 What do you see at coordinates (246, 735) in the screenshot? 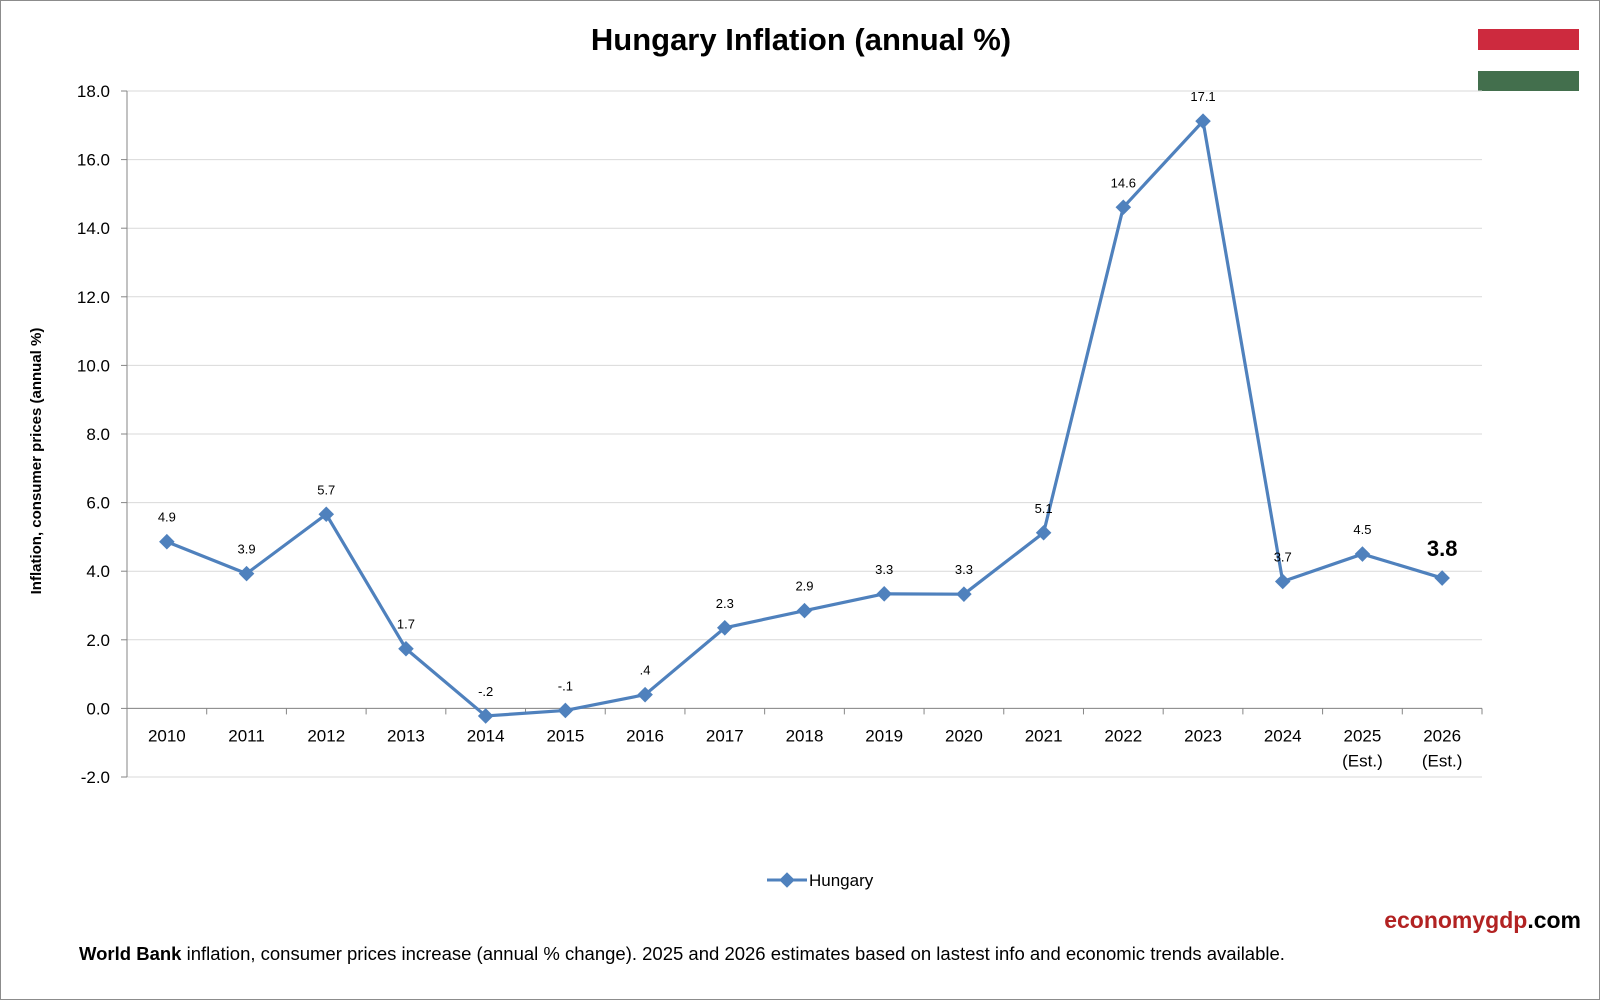
I see `x-tick-label: 2011` at bounding box center [246, 735].